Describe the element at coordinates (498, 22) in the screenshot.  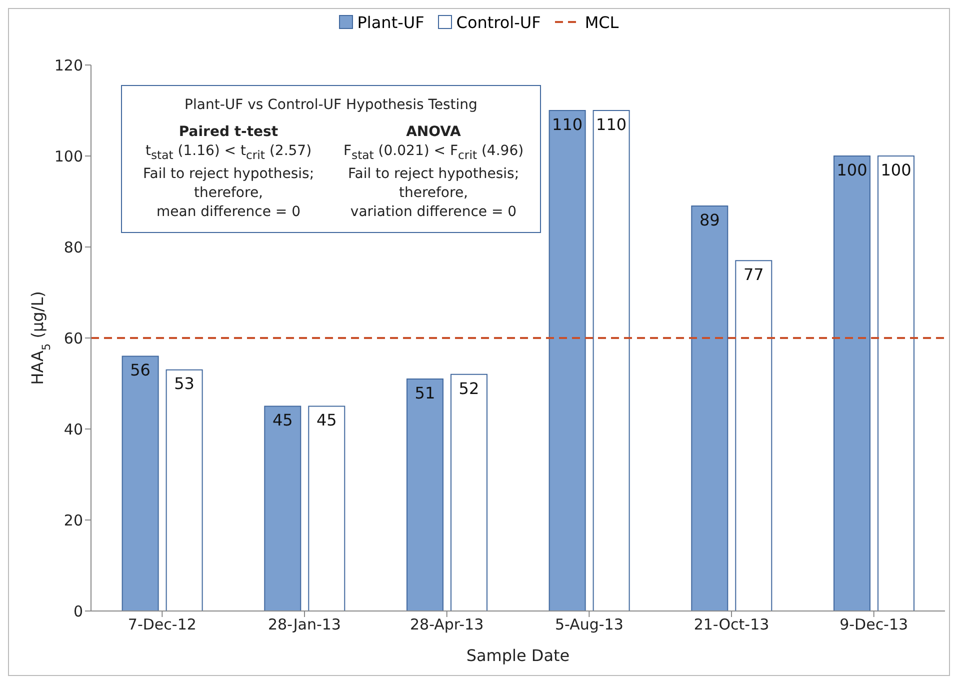
I see `legend-label: Control-UF` at that location.